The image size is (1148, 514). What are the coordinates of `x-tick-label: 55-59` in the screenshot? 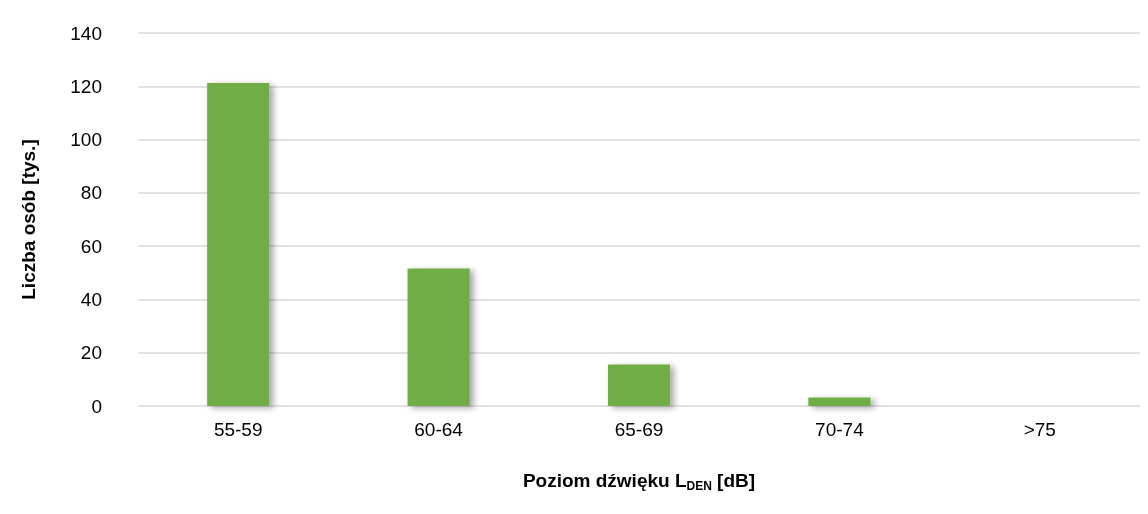 It's located at (238, 429).